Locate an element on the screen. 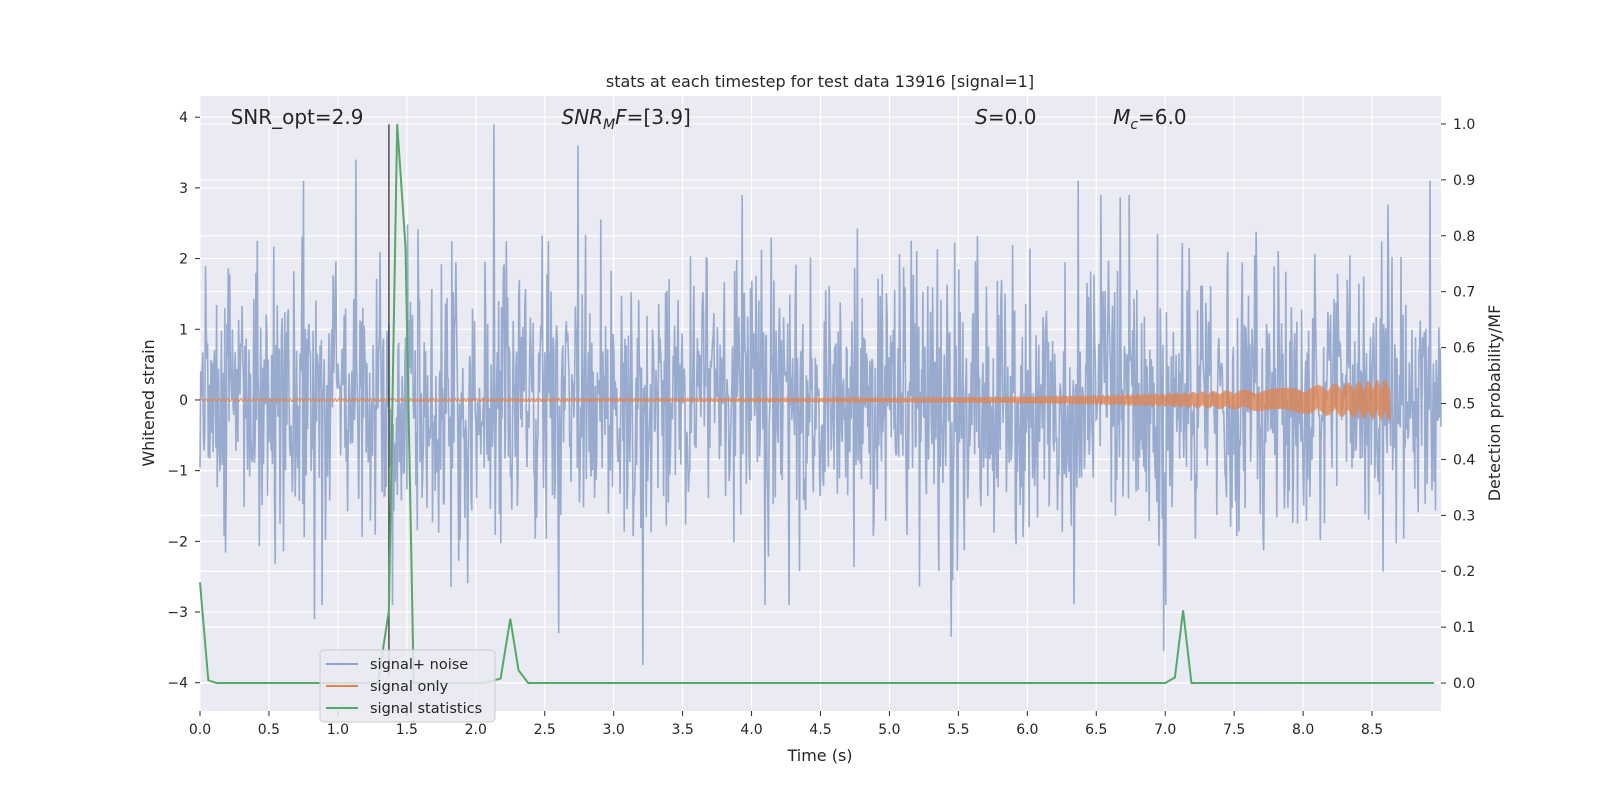  left-y-axis-ticks: 4 3 2 1 0 −1 −2 −3 −4 is located at coordinates (183, 401).